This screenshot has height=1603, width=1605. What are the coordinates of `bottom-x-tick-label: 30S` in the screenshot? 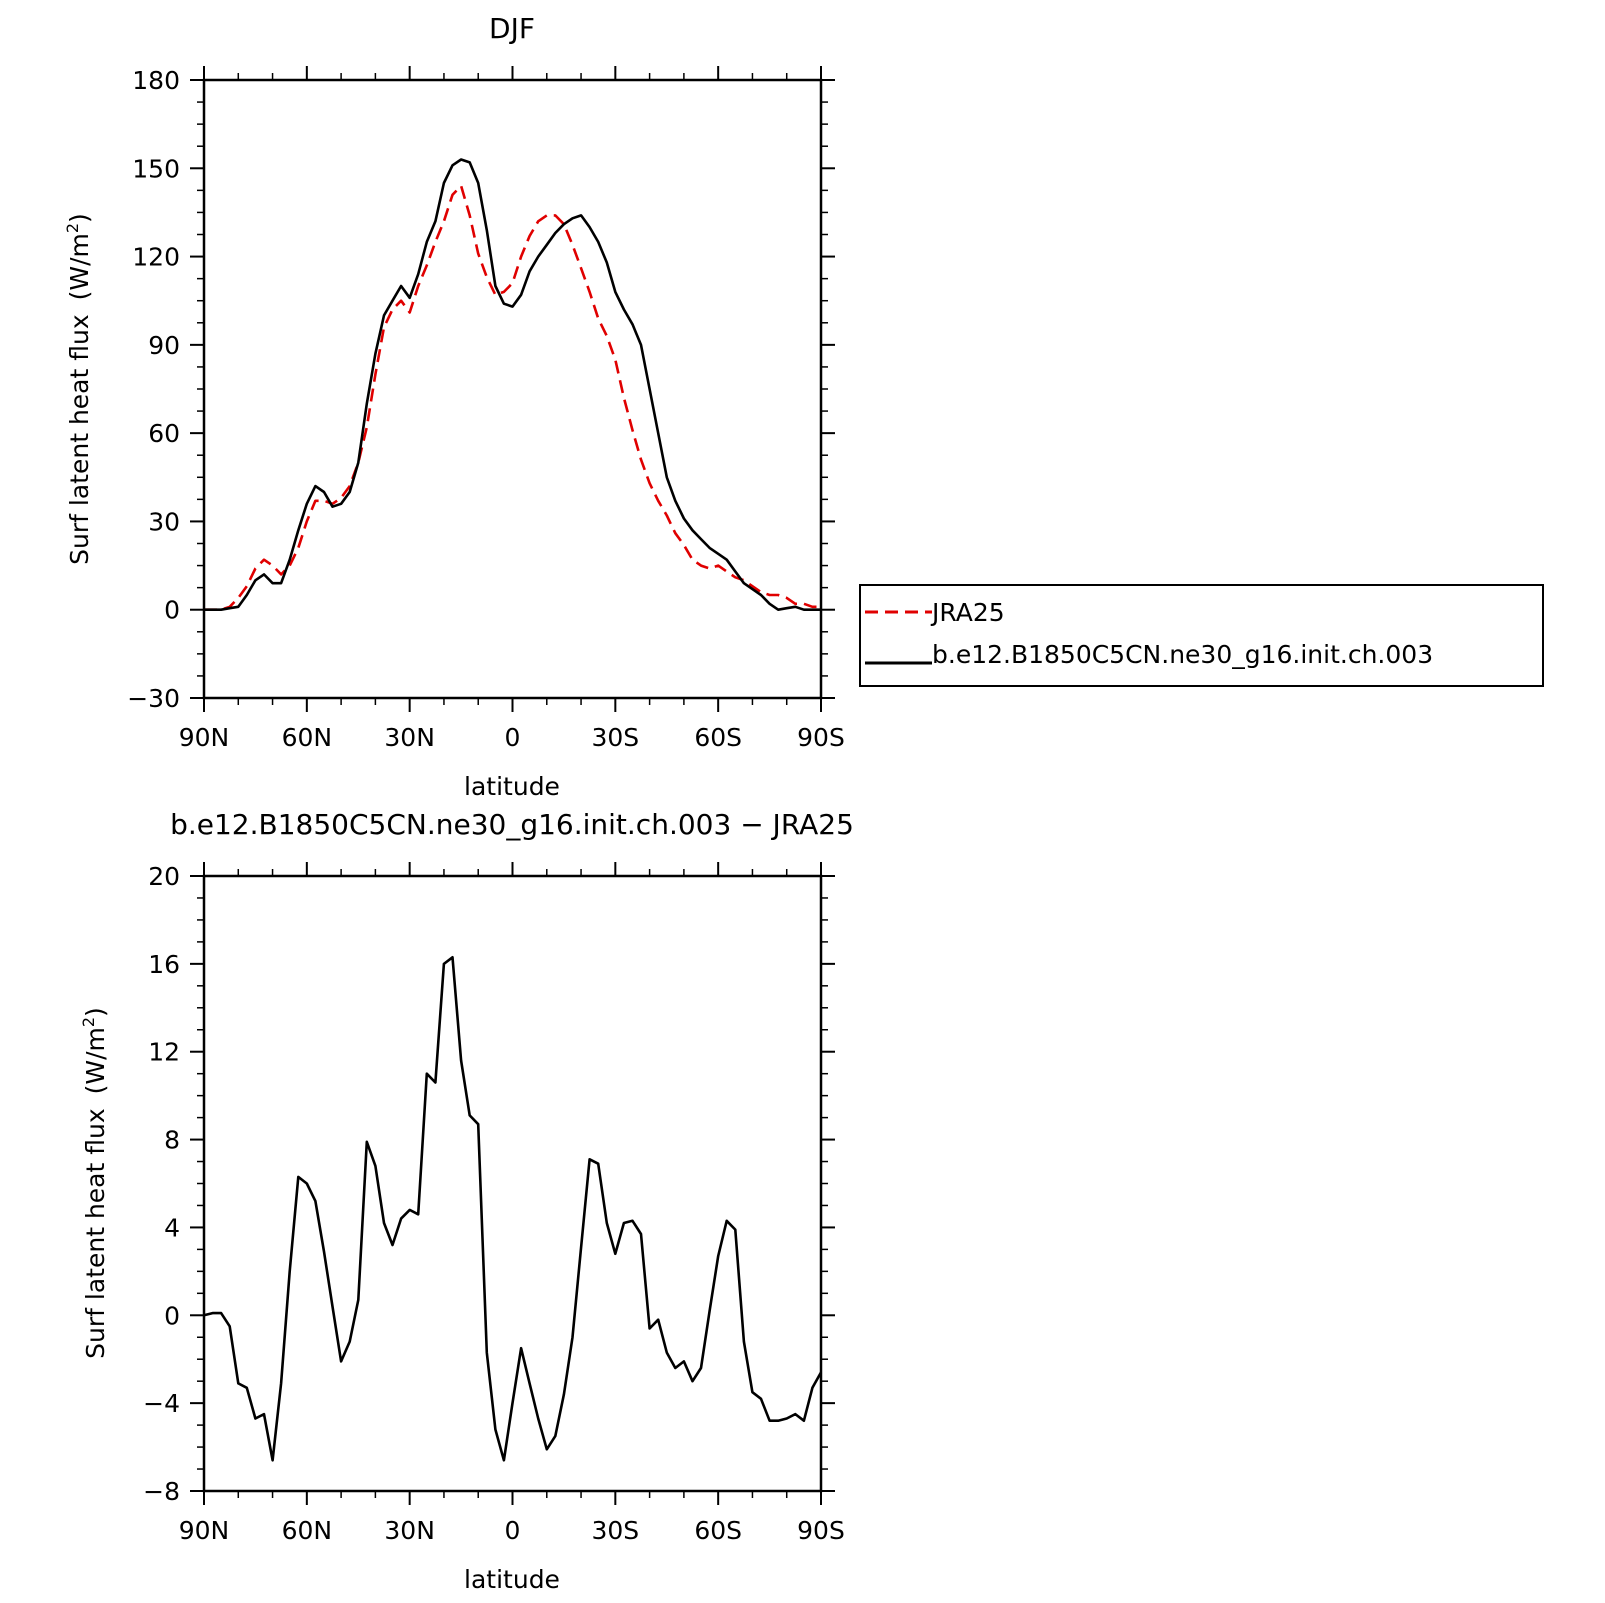 It's located at (615, 1530).